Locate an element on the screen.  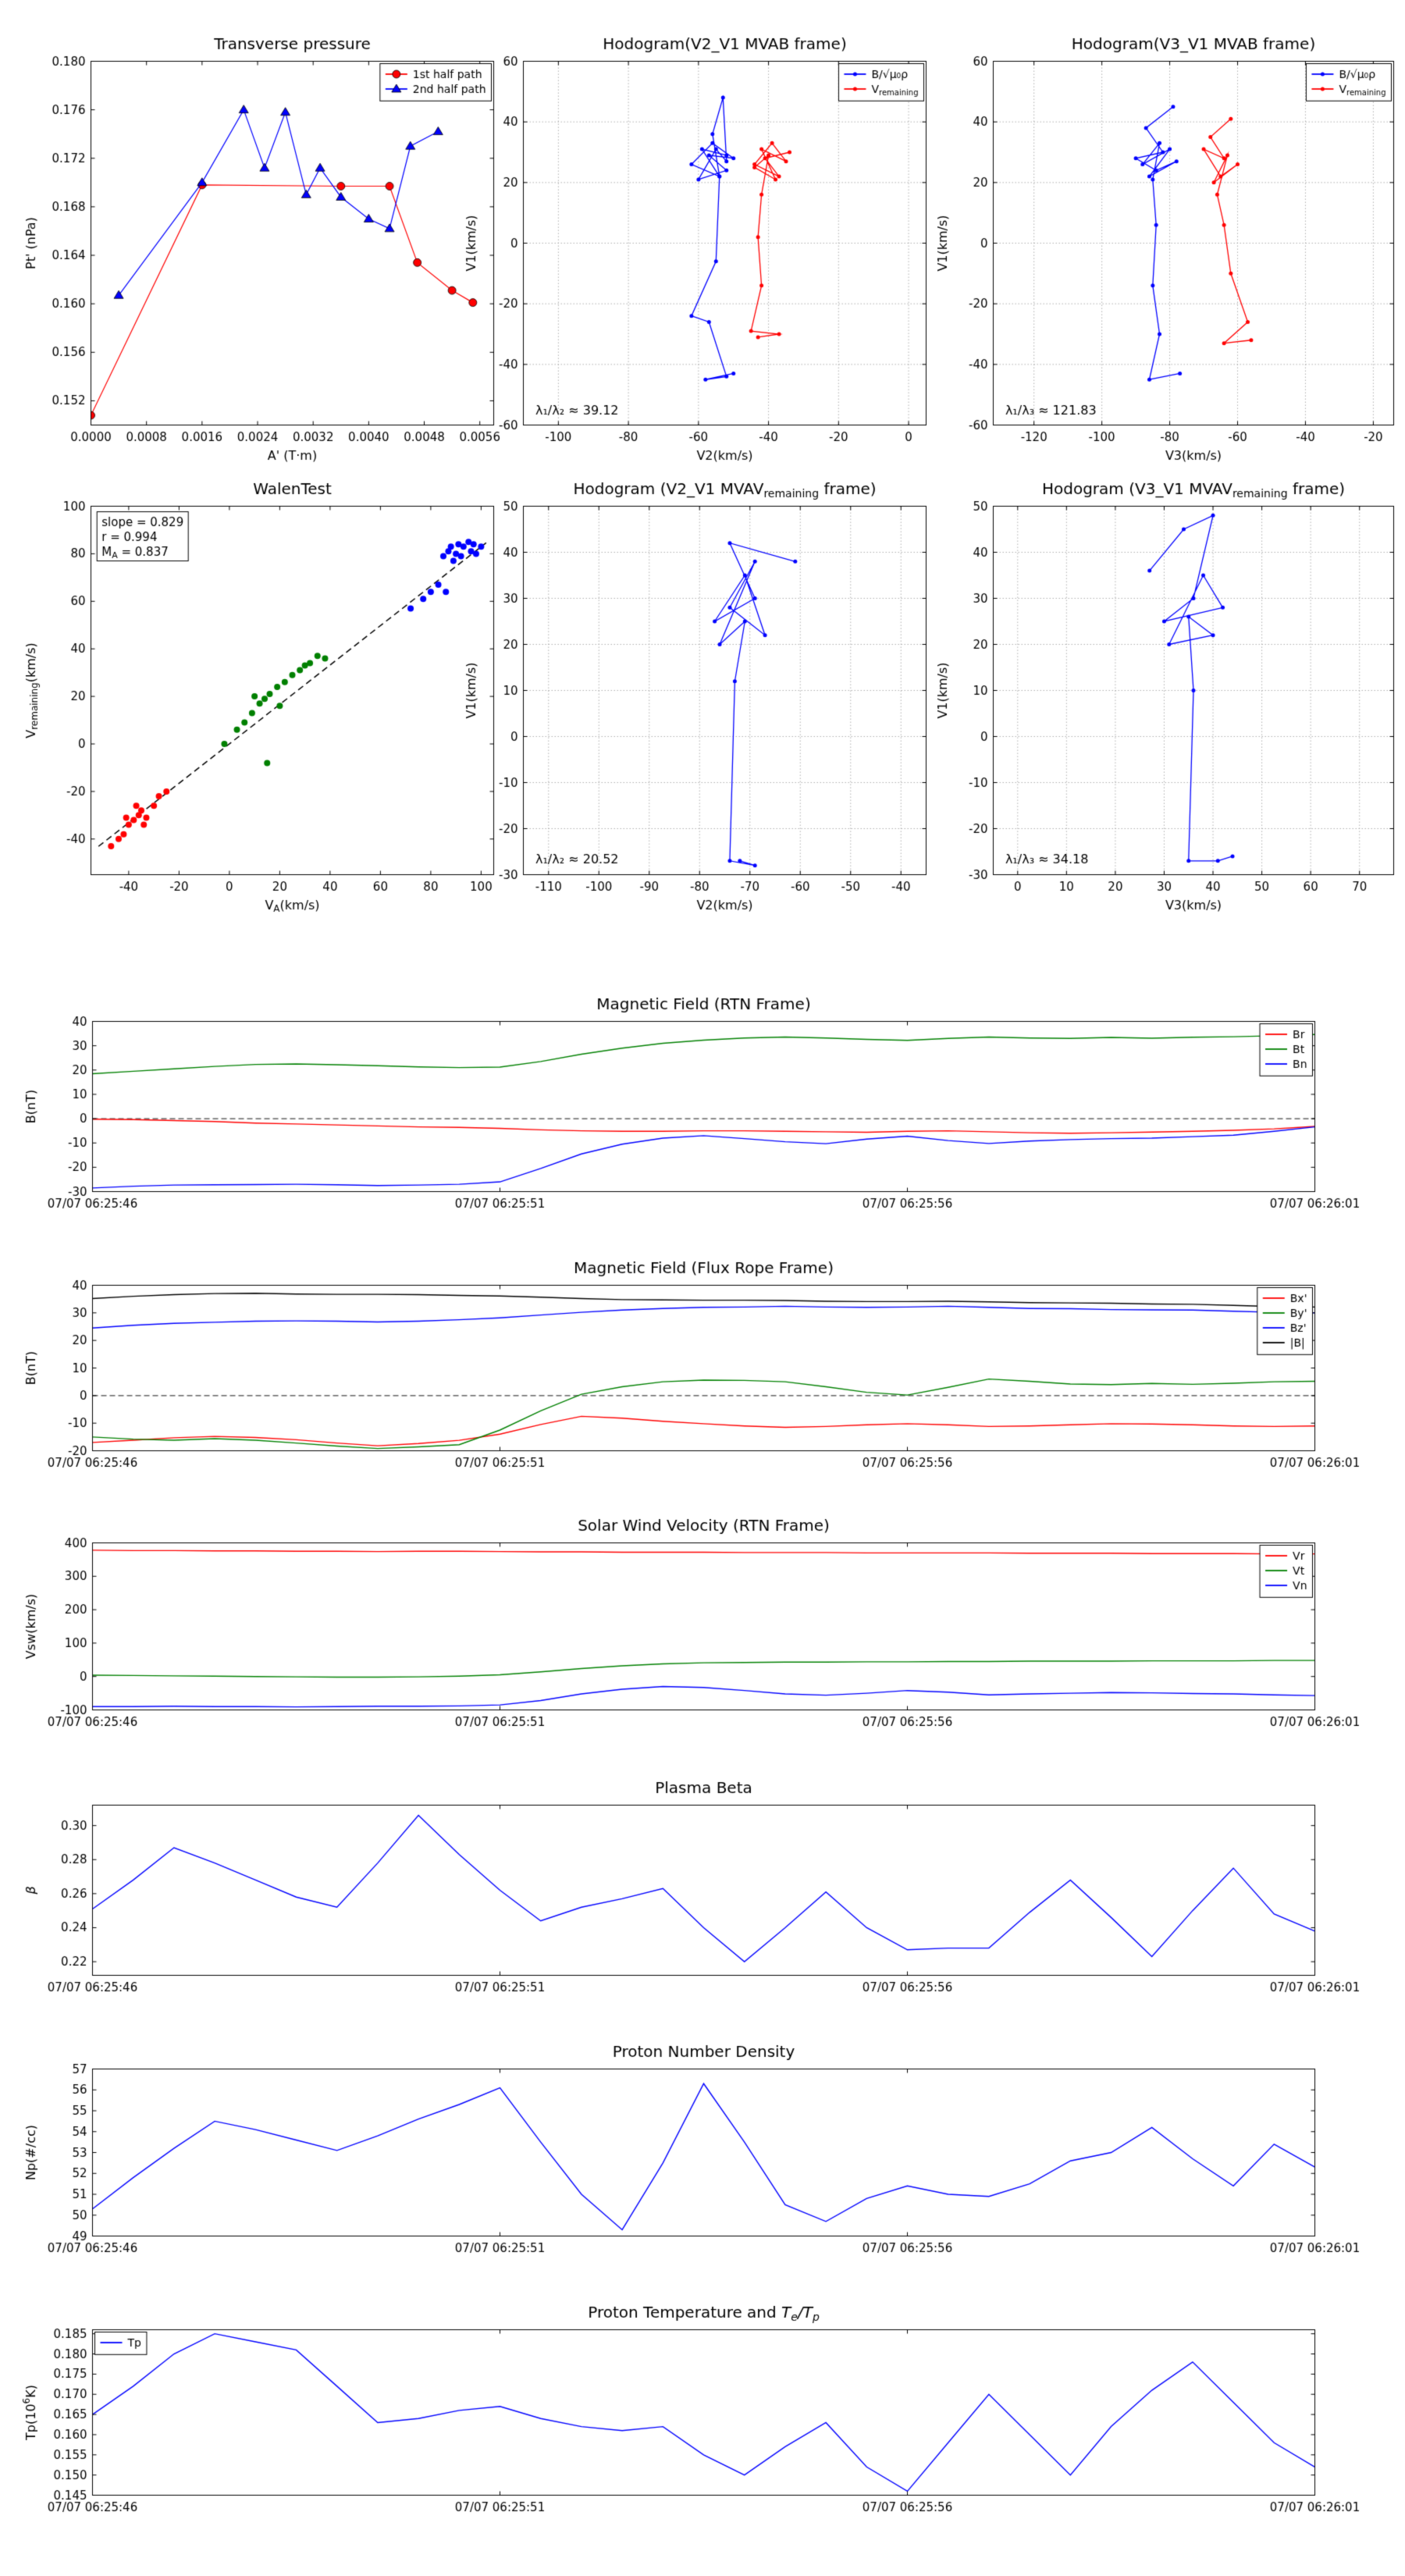
walen-test-canvas is located at coordinates (261, 708).